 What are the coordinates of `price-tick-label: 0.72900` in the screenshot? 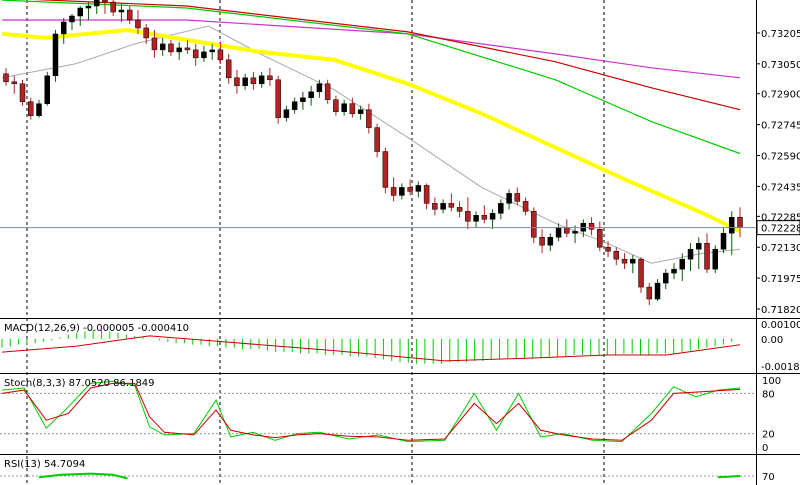 It's located at (780, 95).